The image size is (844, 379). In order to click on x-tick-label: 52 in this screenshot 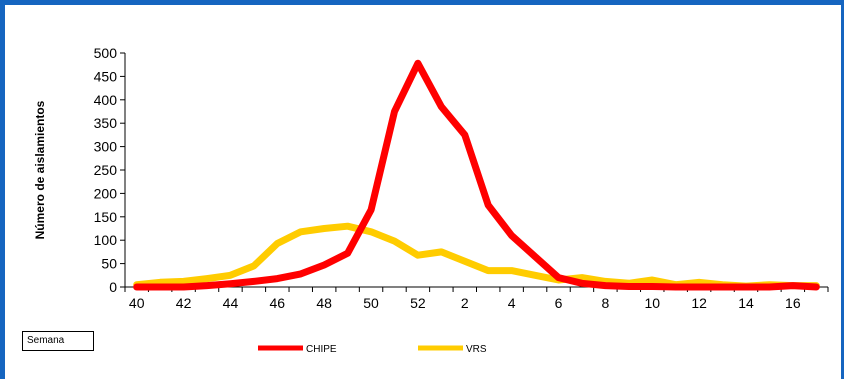, I will do `click(418, 303)`.